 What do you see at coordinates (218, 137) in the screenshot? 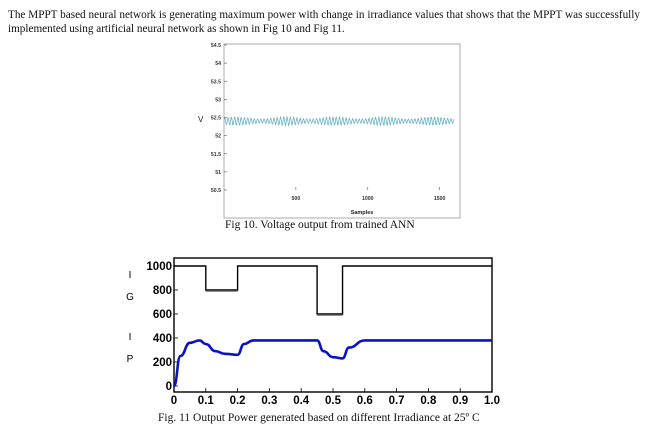
I see `fig10-y-tick-label: 52` at bounding box center [218, 137].